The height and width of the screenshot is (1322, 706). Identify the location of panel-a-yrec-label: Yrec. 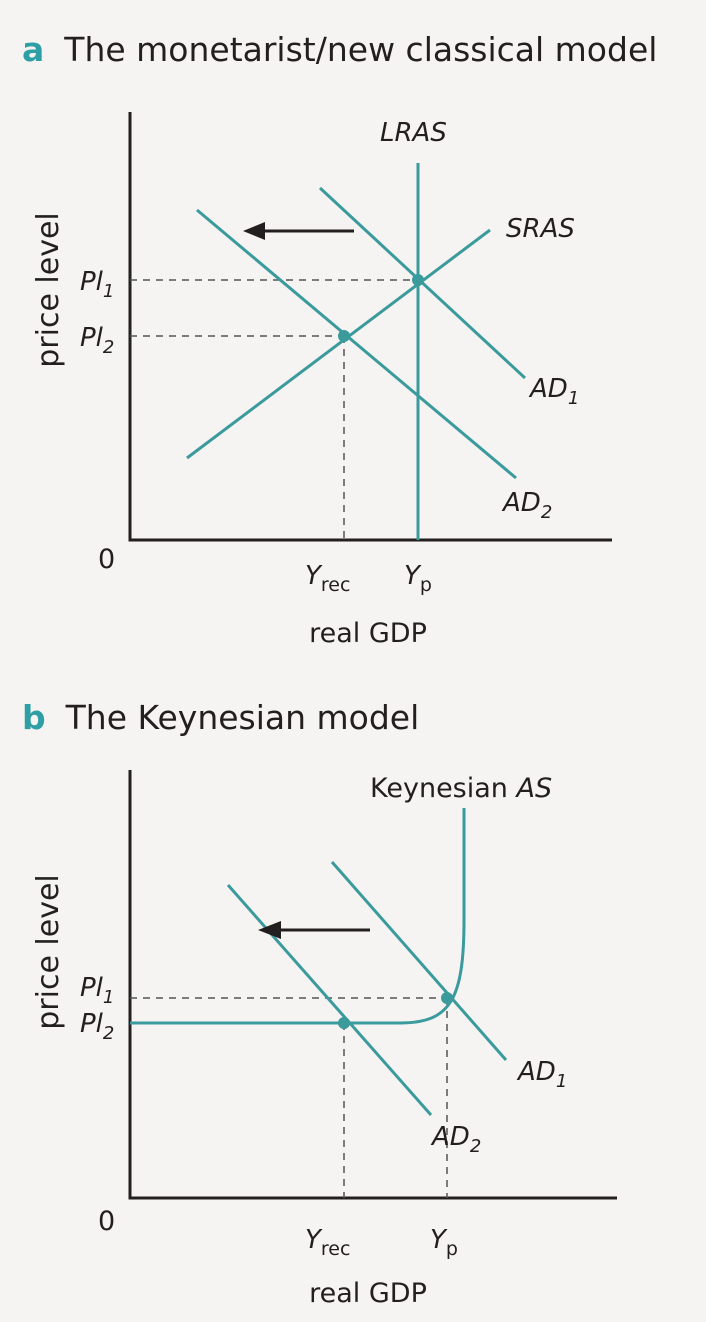
(327, 578).